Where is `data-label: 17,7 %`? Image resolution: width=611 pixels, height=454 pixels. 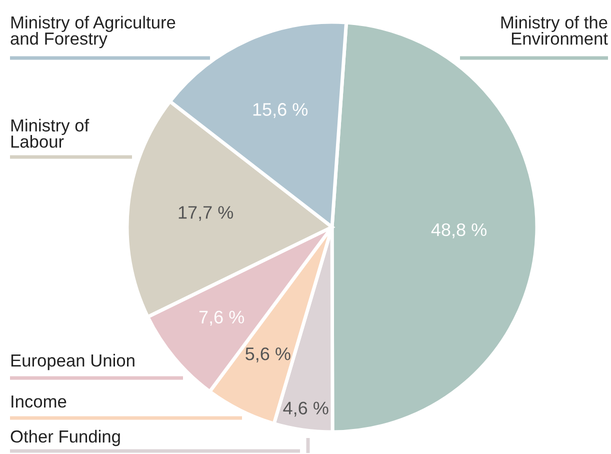
data-label: 17,7 % is located at coordinates (206, 213).